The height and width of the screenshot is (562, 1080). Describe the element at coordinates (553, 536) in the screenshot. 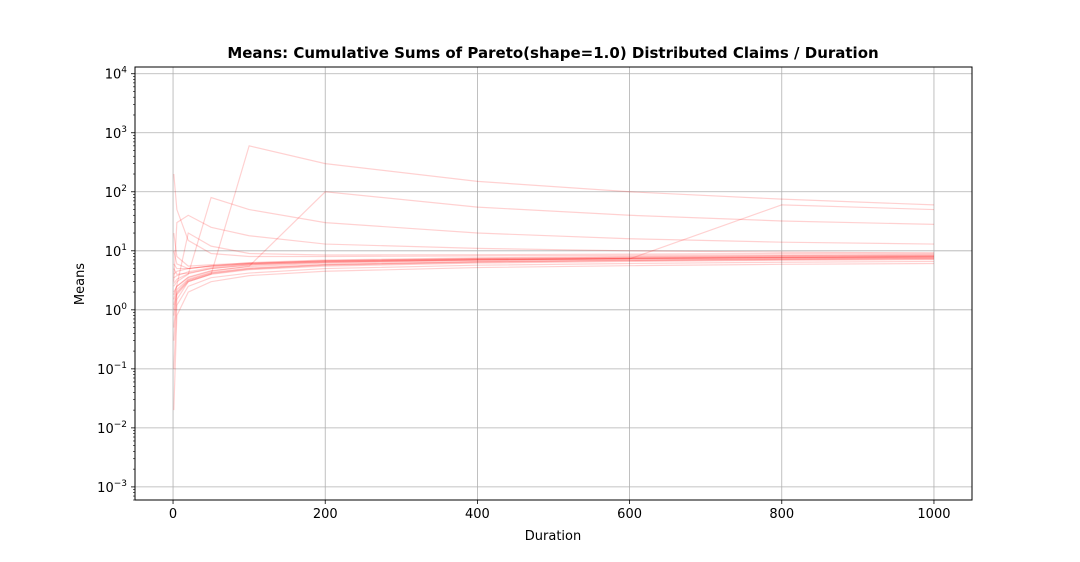

I see `x-axis-label: Duration` at that location.